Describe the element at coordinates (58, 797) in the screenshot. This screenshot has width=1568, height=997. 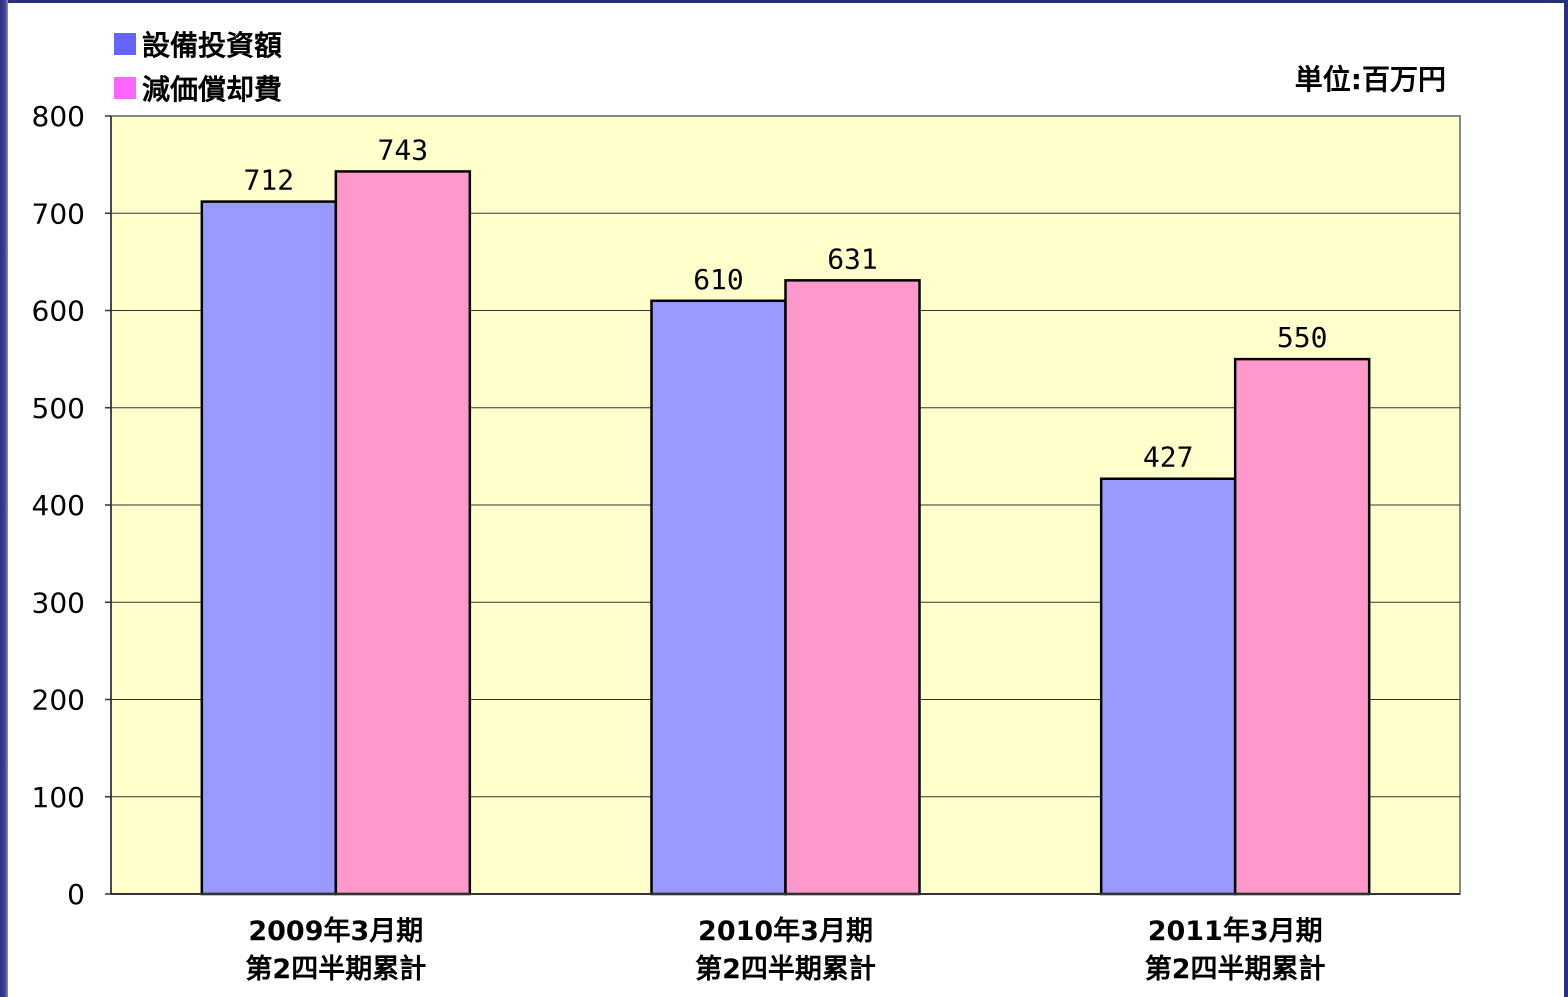
I see `y-tick-label-100: 100` at that location.